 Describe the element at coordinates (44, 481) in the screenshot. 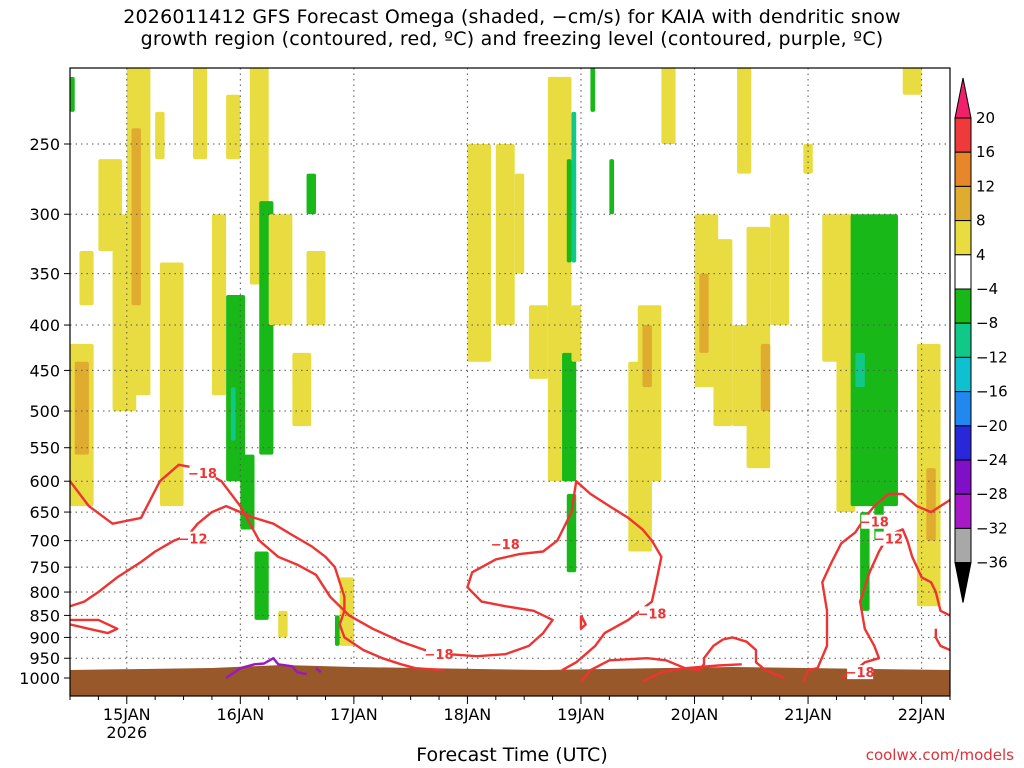

I see `y-tick-label: 600` at that location.